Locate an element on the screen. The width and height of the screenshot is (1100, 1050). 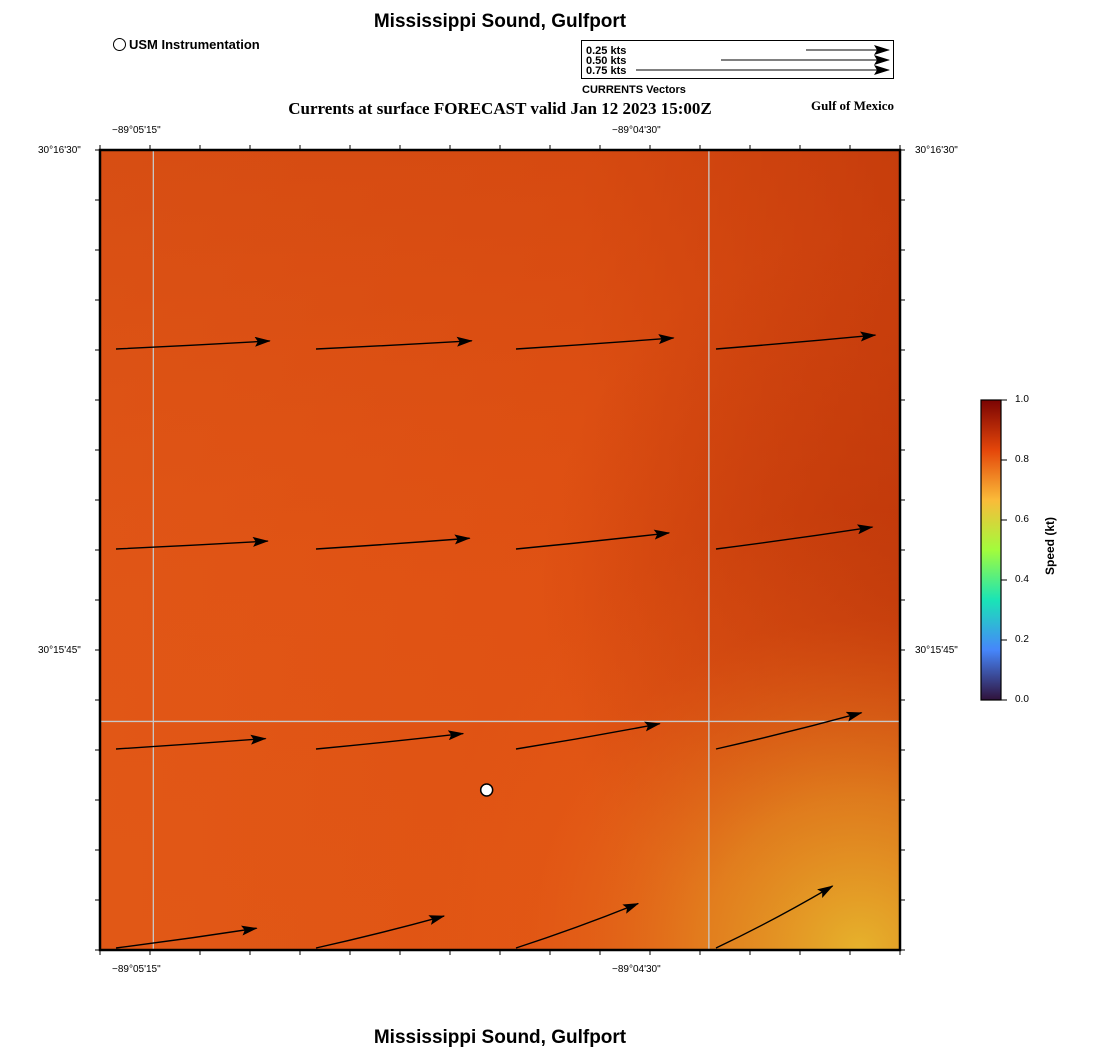
lat-tick-label-right: 30°16'30" is located at coordinates (936, 150).